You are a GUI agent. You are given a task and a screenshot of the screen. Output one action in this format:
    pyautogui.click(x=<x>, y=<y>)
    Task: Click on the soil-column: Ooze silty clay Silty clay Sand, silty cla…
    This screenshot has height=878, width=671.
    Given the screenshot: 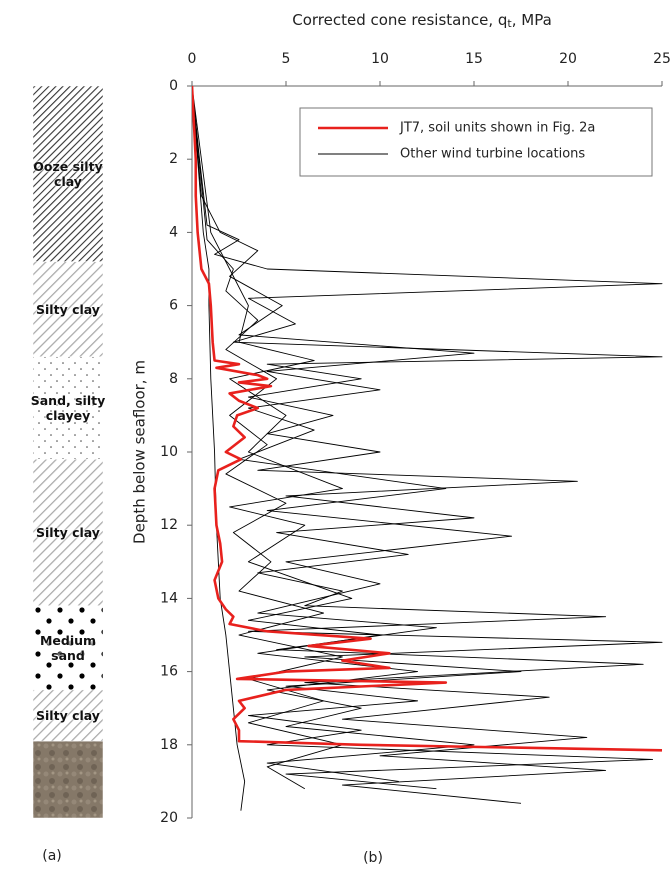 What is the action you would take?
    pyautogui.click(x=68, y=452)
    